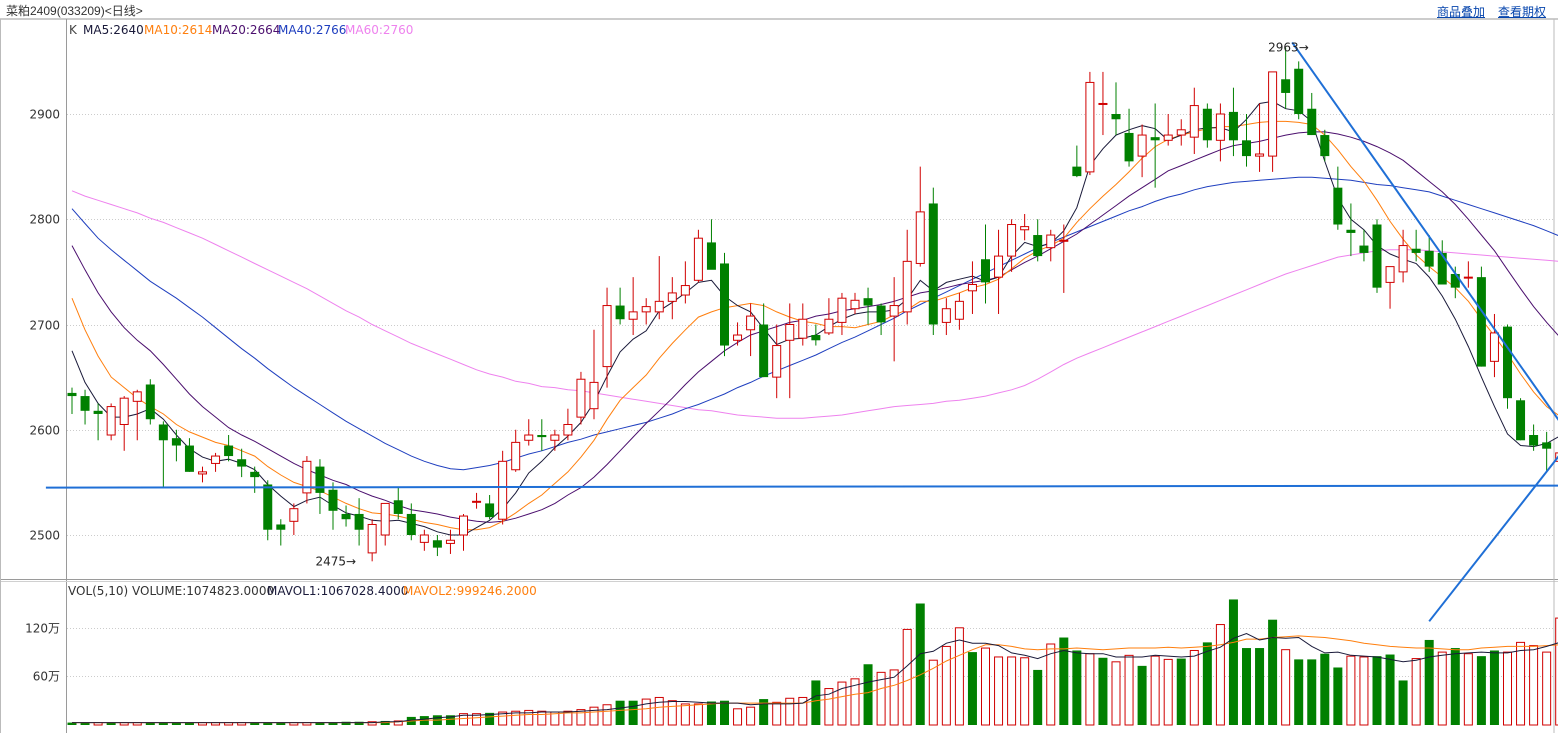 Image resolution: width=1558 pixels, height=733 pixels. I want to click on volume-tick-label: 120万, so click(42, 629).